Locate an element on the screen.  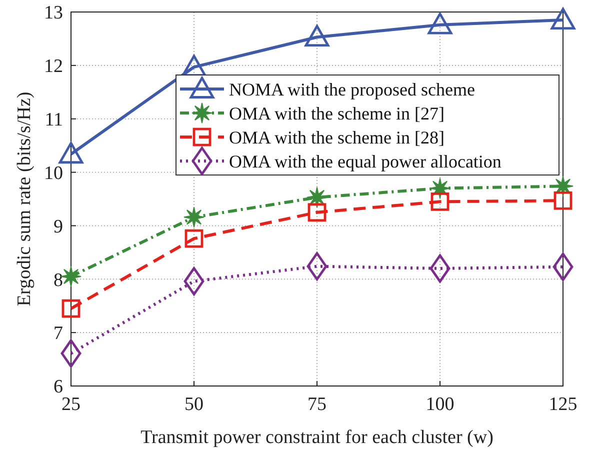
y-tick-label: 9 is located at coordinates (58, 227).